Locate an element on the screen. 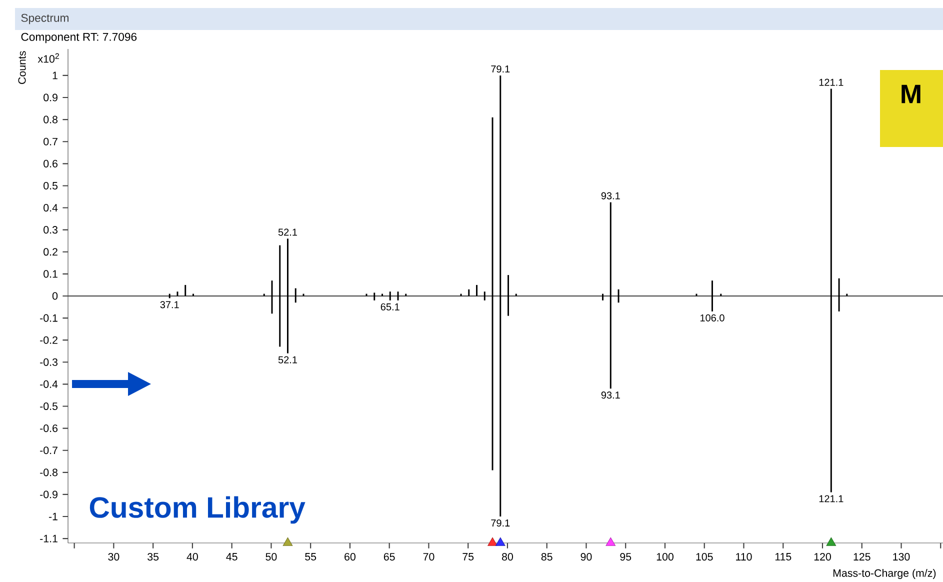 Image resolution: width=943 pixels, height=582 pixels. y-tick-label: -0.4 is located at coordinates (49, 384).